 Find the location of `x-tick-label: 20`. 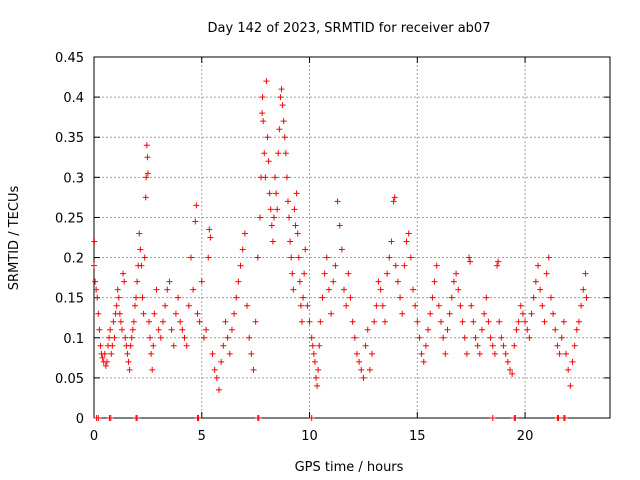

x-tick-label: 20 is located at coordinates (525, 436).